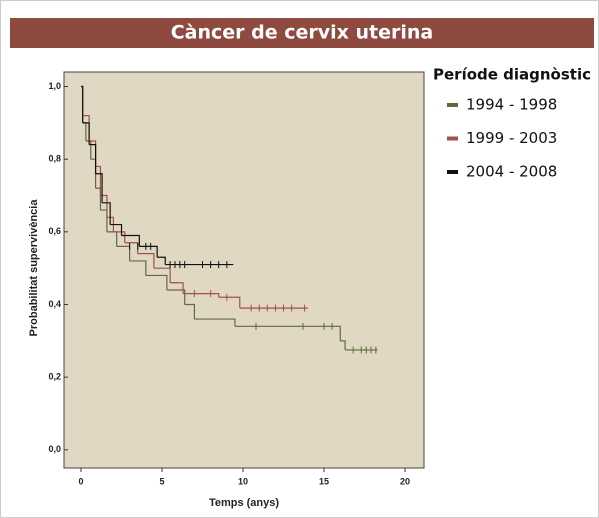  I want to click on legend-label: 1994 - 1998, so click(511, 105).